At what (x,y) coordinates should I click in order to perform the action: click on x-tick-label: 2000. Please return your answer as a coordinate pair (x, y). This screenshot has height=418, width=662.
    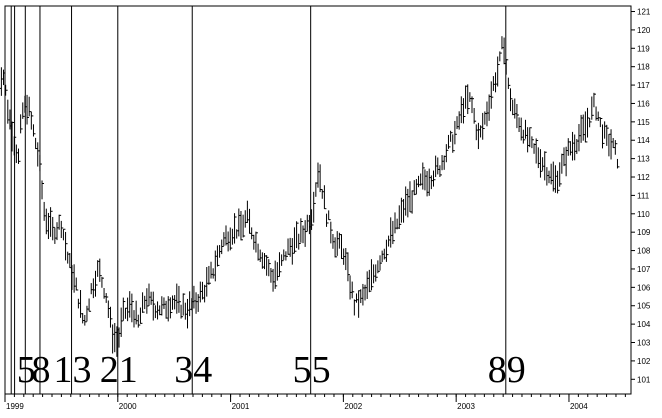
    Looking at the image, I should click on (128, 406).